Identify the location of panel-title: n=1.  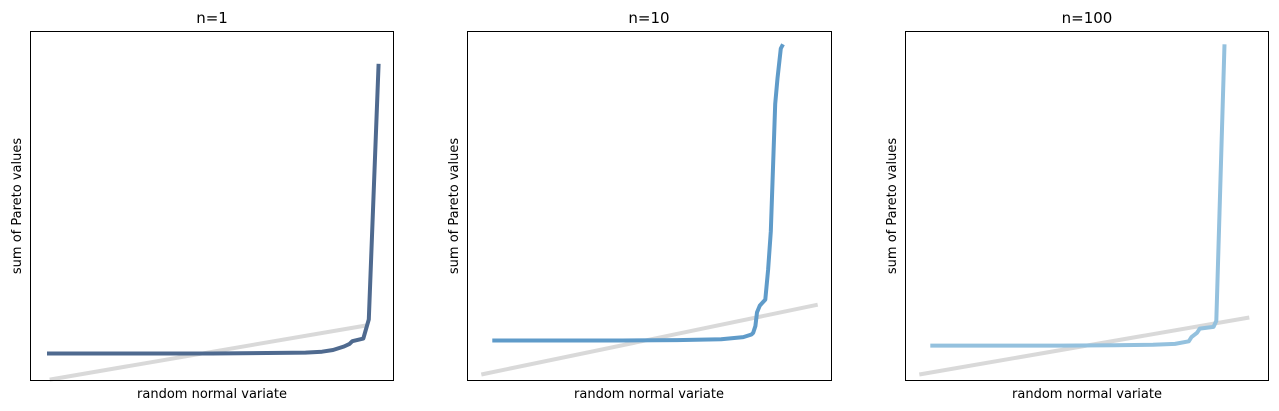
(212, 18).